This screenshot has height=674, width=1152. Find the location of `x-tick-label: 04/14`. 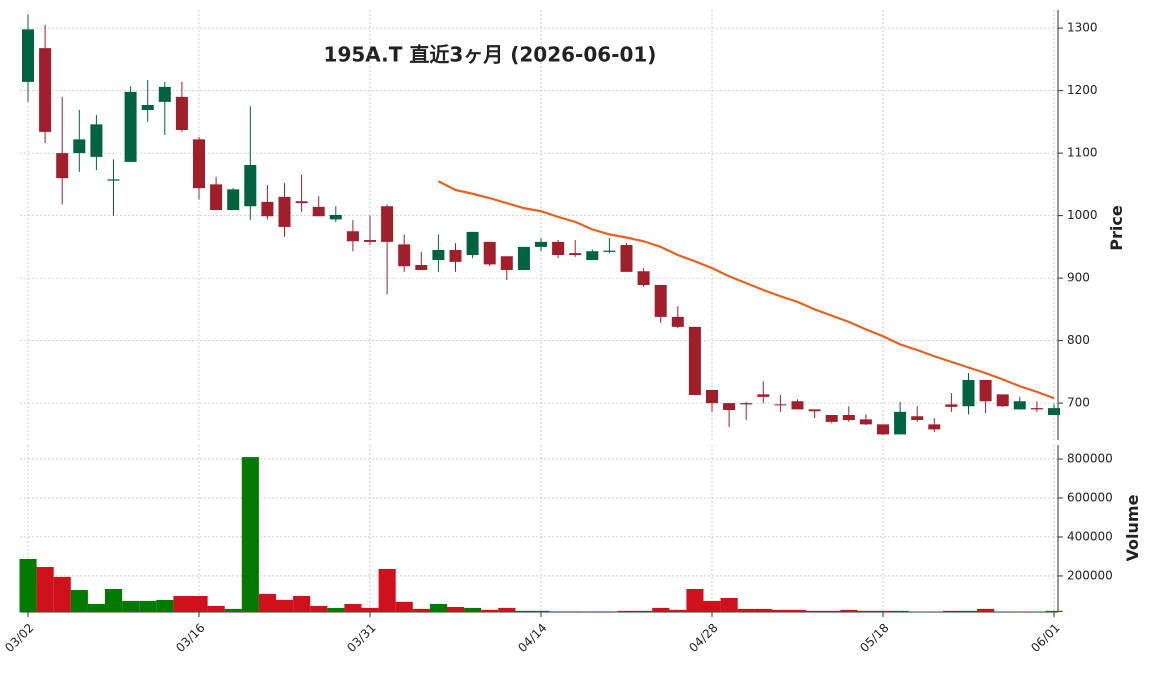

x-tick-label: 04/14 is located at coordinates (532, 638).